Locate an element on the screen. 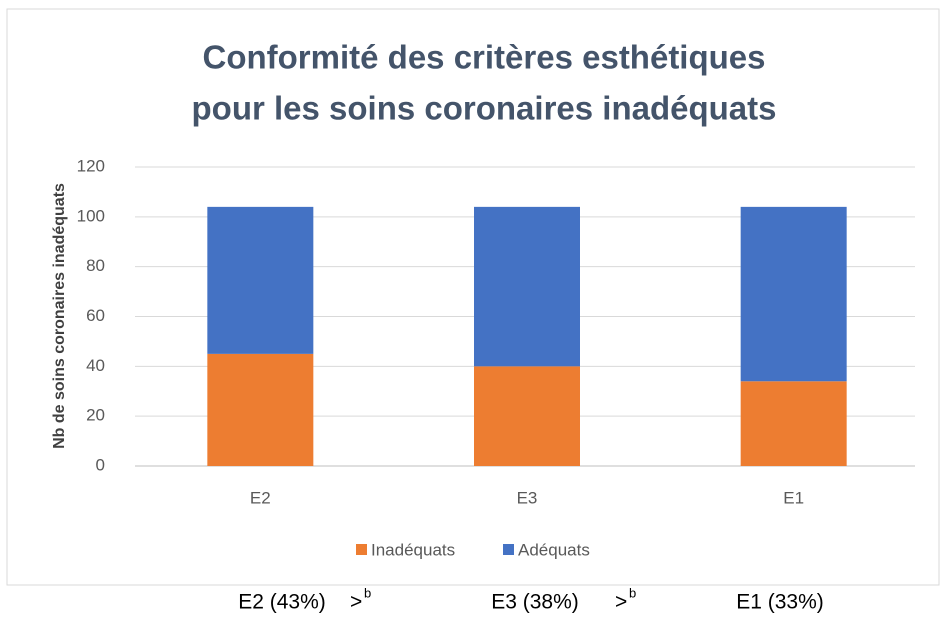 The width and height of the screenshot is (951, 631). y-tick-label: 40 is located at coordinates (95, 365).